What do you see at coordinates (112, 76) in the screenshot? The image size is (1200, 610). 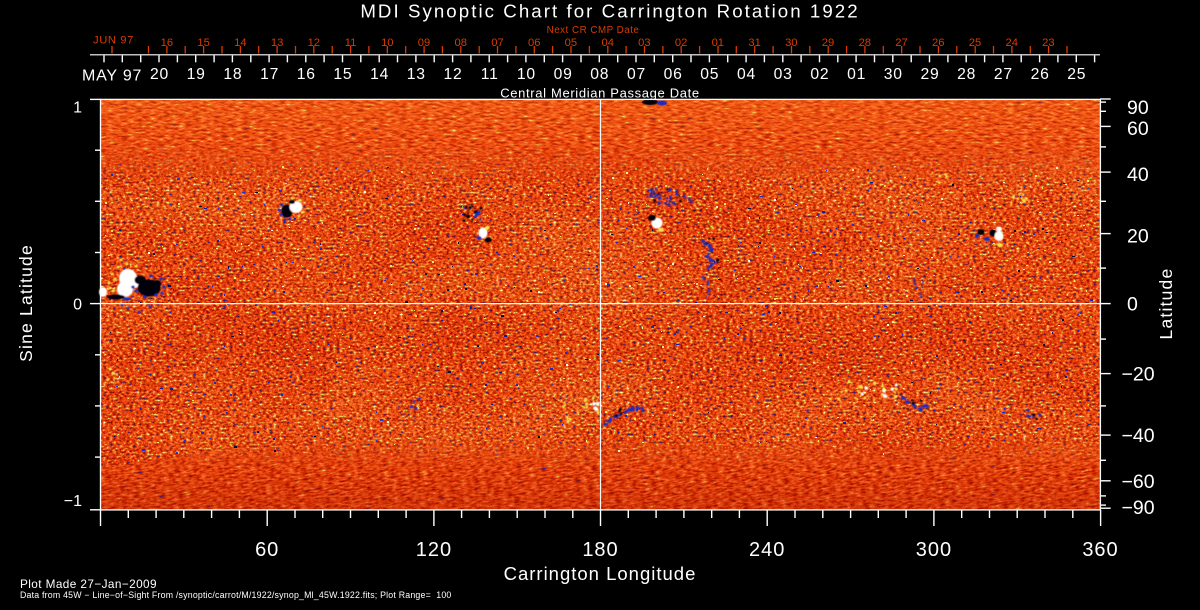 I see `svg-text: MAY 97` at bounding box center [112, 76].